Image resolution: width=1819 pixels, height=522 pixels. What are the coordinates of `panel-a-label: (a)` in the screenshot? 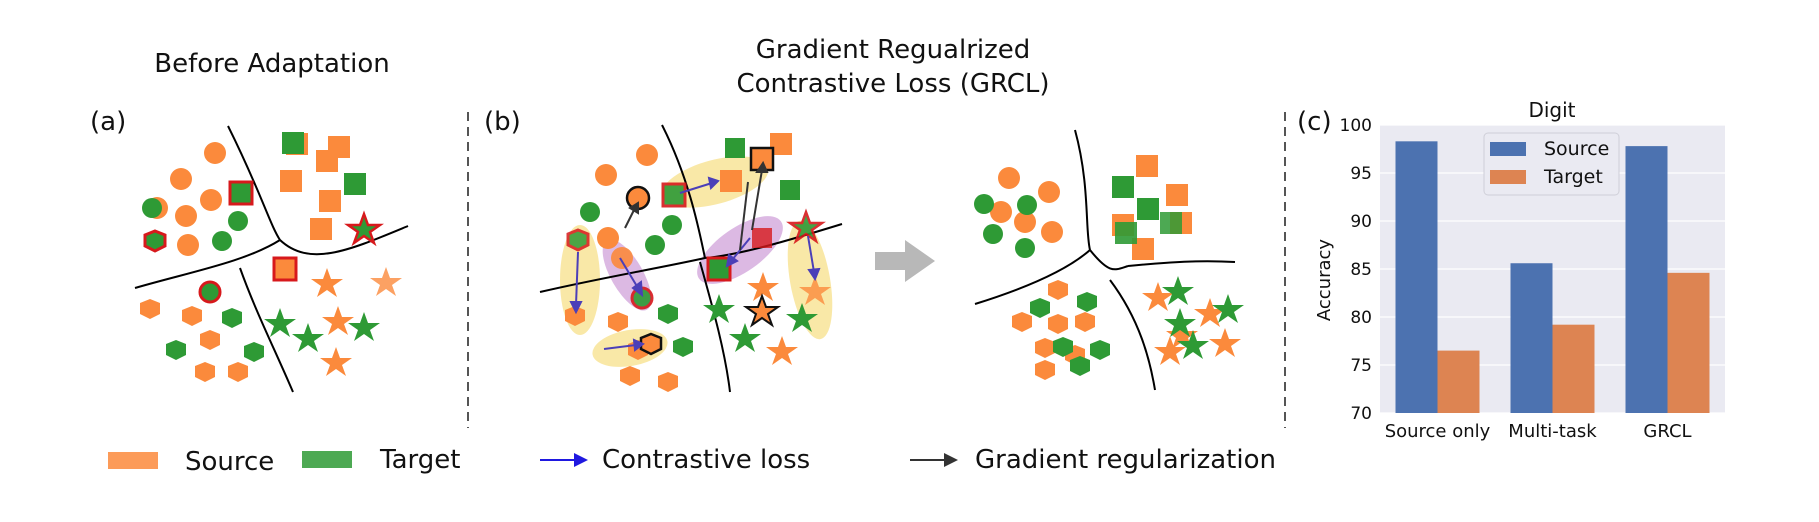 It's located at (108, 122).